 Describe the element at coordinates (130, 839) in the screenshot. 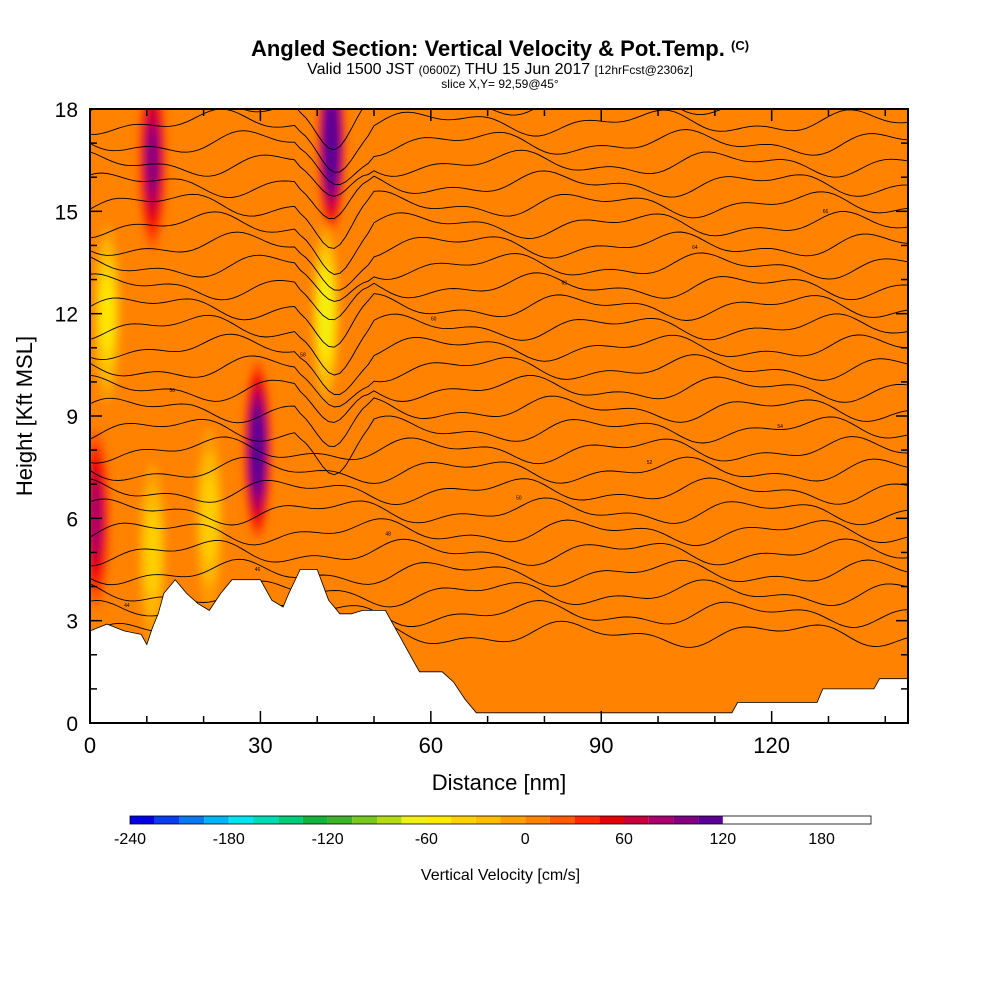

I see `colorbar-tick-label: -240` at that location.